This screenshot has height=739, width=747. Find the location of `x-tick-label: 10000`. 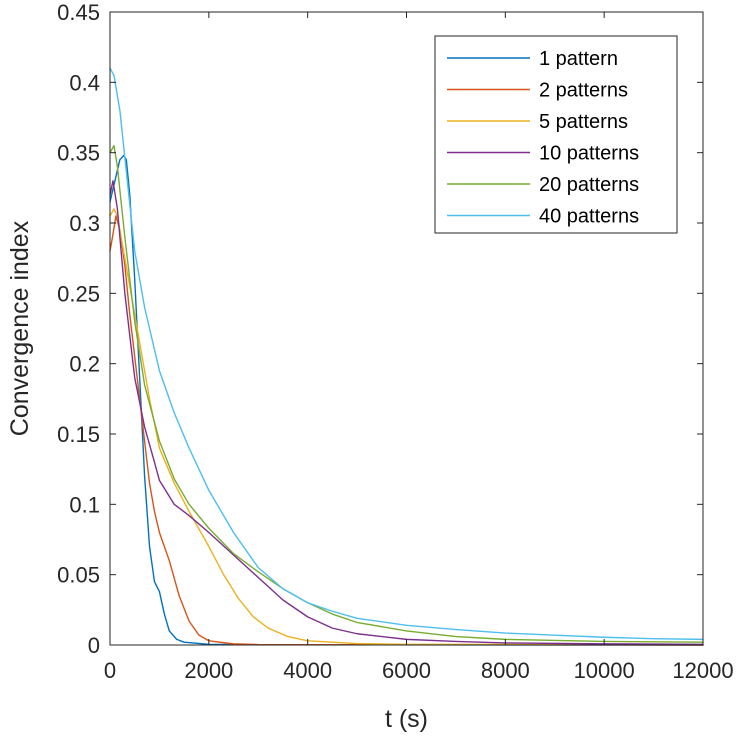

x-tick-label: 10000 is located at coordinates (604, 670).